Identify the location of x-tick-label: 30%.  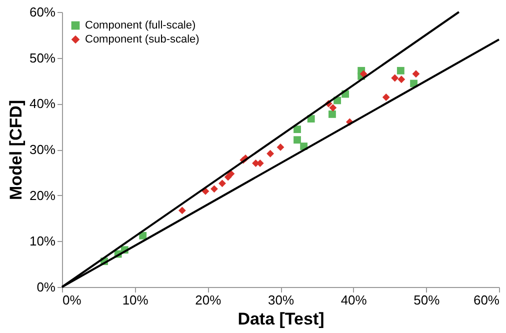
(281, 300).